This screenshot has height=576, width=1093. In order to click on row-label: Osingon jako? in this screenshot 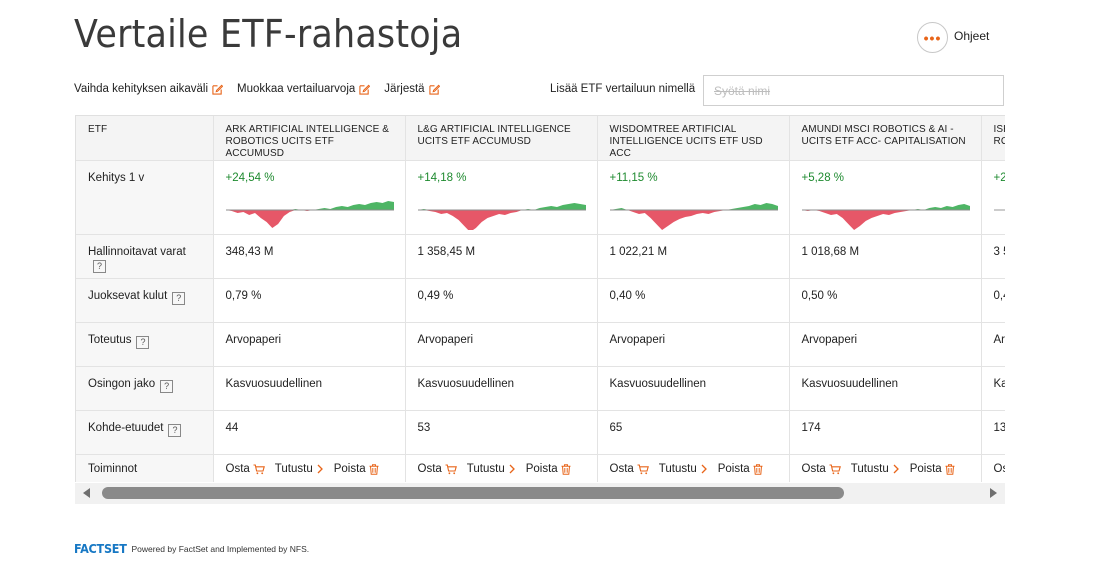, I will do `click(145, 388)`.